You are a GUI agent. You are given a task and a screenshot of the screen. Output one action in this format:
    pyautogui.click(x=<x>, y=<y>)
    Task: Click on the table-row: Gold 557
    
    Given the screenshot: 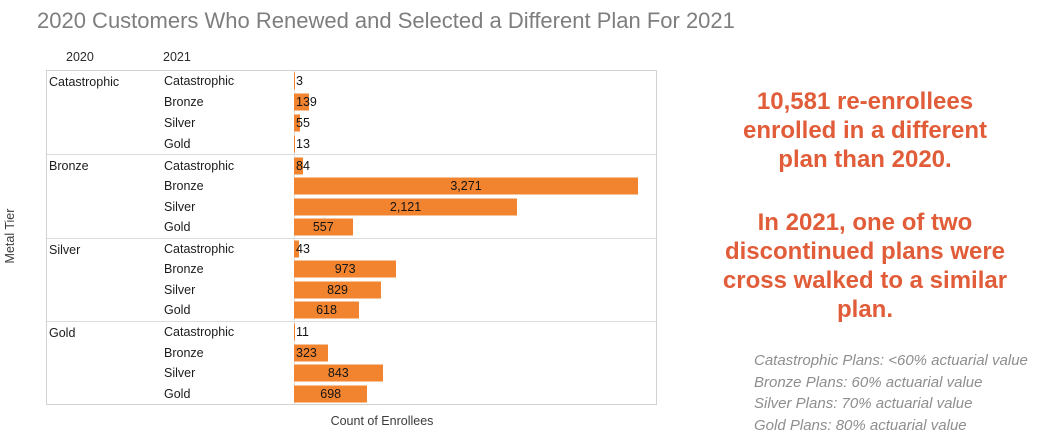 What is the action you would take?
    pyautogui.click(x=410, y=227)
    